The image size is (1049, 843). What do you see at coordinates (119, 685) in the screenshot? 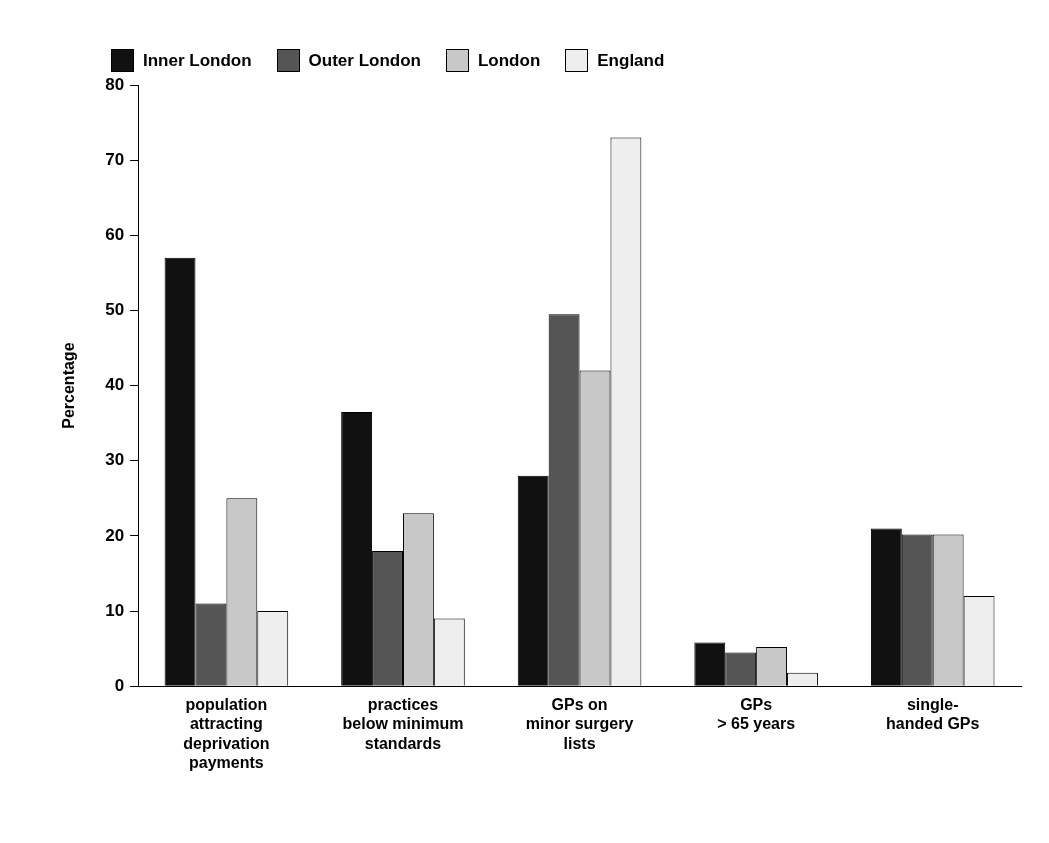
I see `y-tick-label: 0` at bounding box center [119, 685].